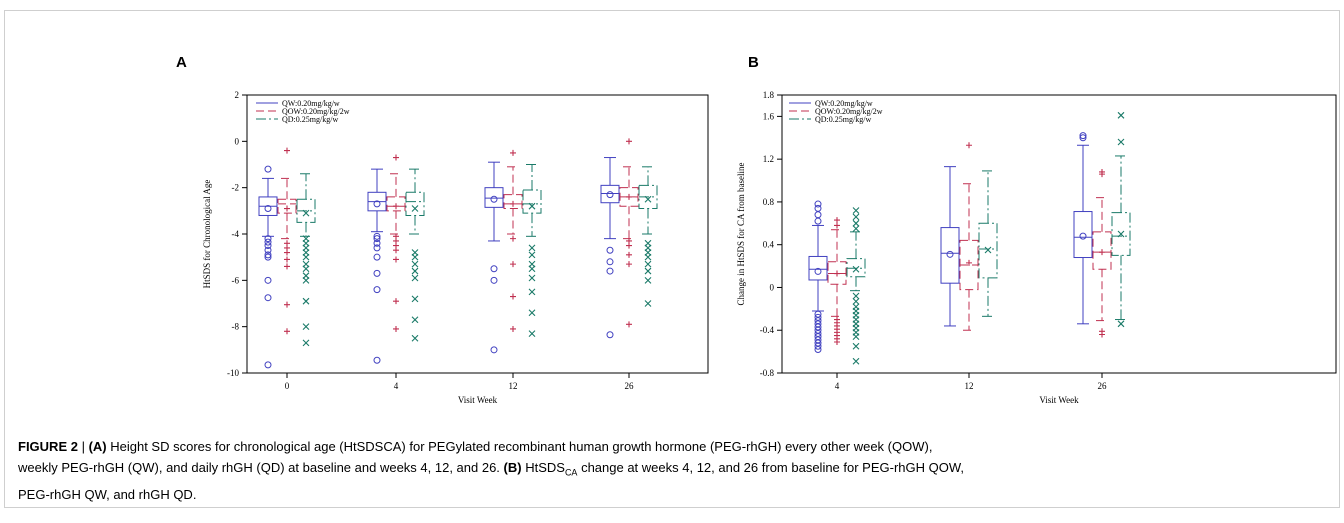  I want to click on chart-b-xtick-label: 26, so click(1103, 386).